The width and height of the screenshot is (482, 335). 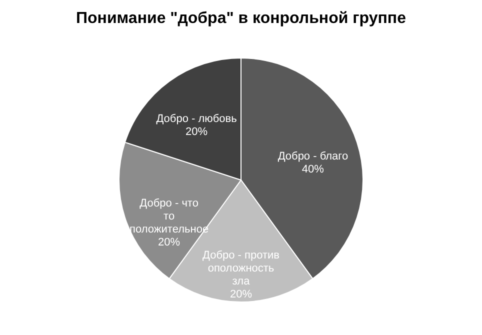 What do you see at coordinates (241, 269) in the screenshot?
I see `slice-label: Добро - противоположность зла` at bounding box center [241, 269].